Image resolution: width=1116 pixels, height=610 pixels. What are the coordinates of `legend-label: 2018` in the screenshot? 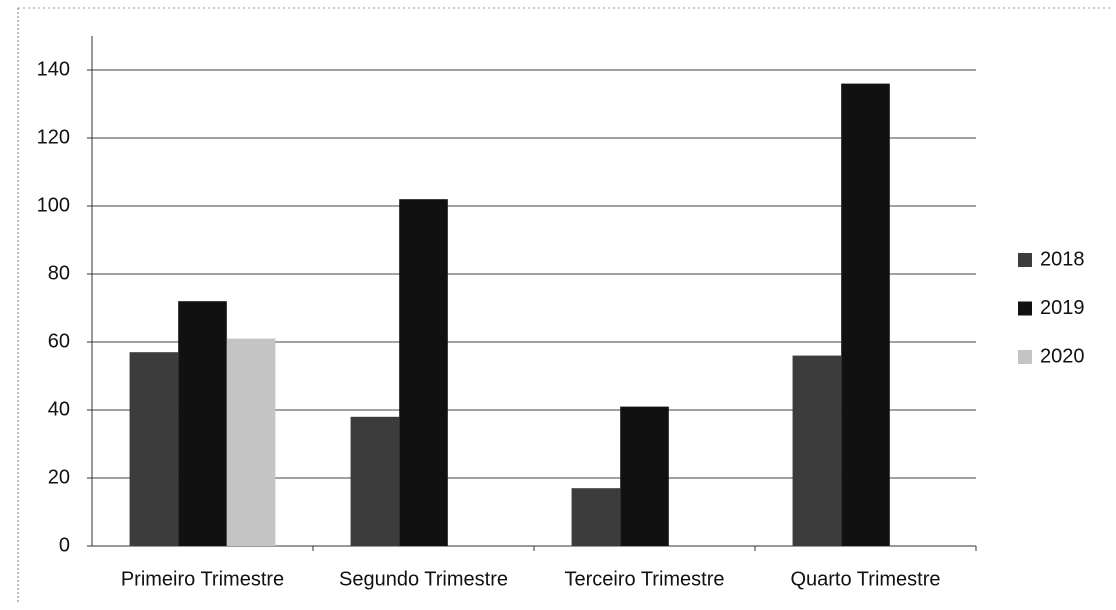 It's located at (1062, 259).